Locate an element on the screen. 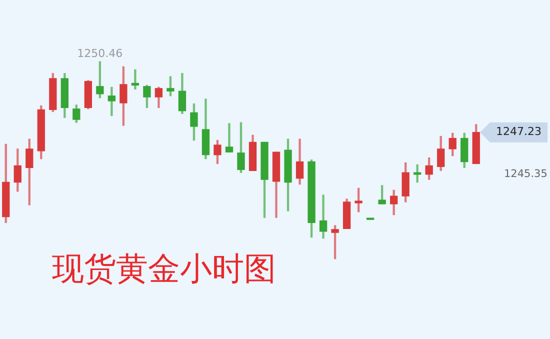 The image size is (550, 339). text: 1247.23 is located at coordinates (519, 131).